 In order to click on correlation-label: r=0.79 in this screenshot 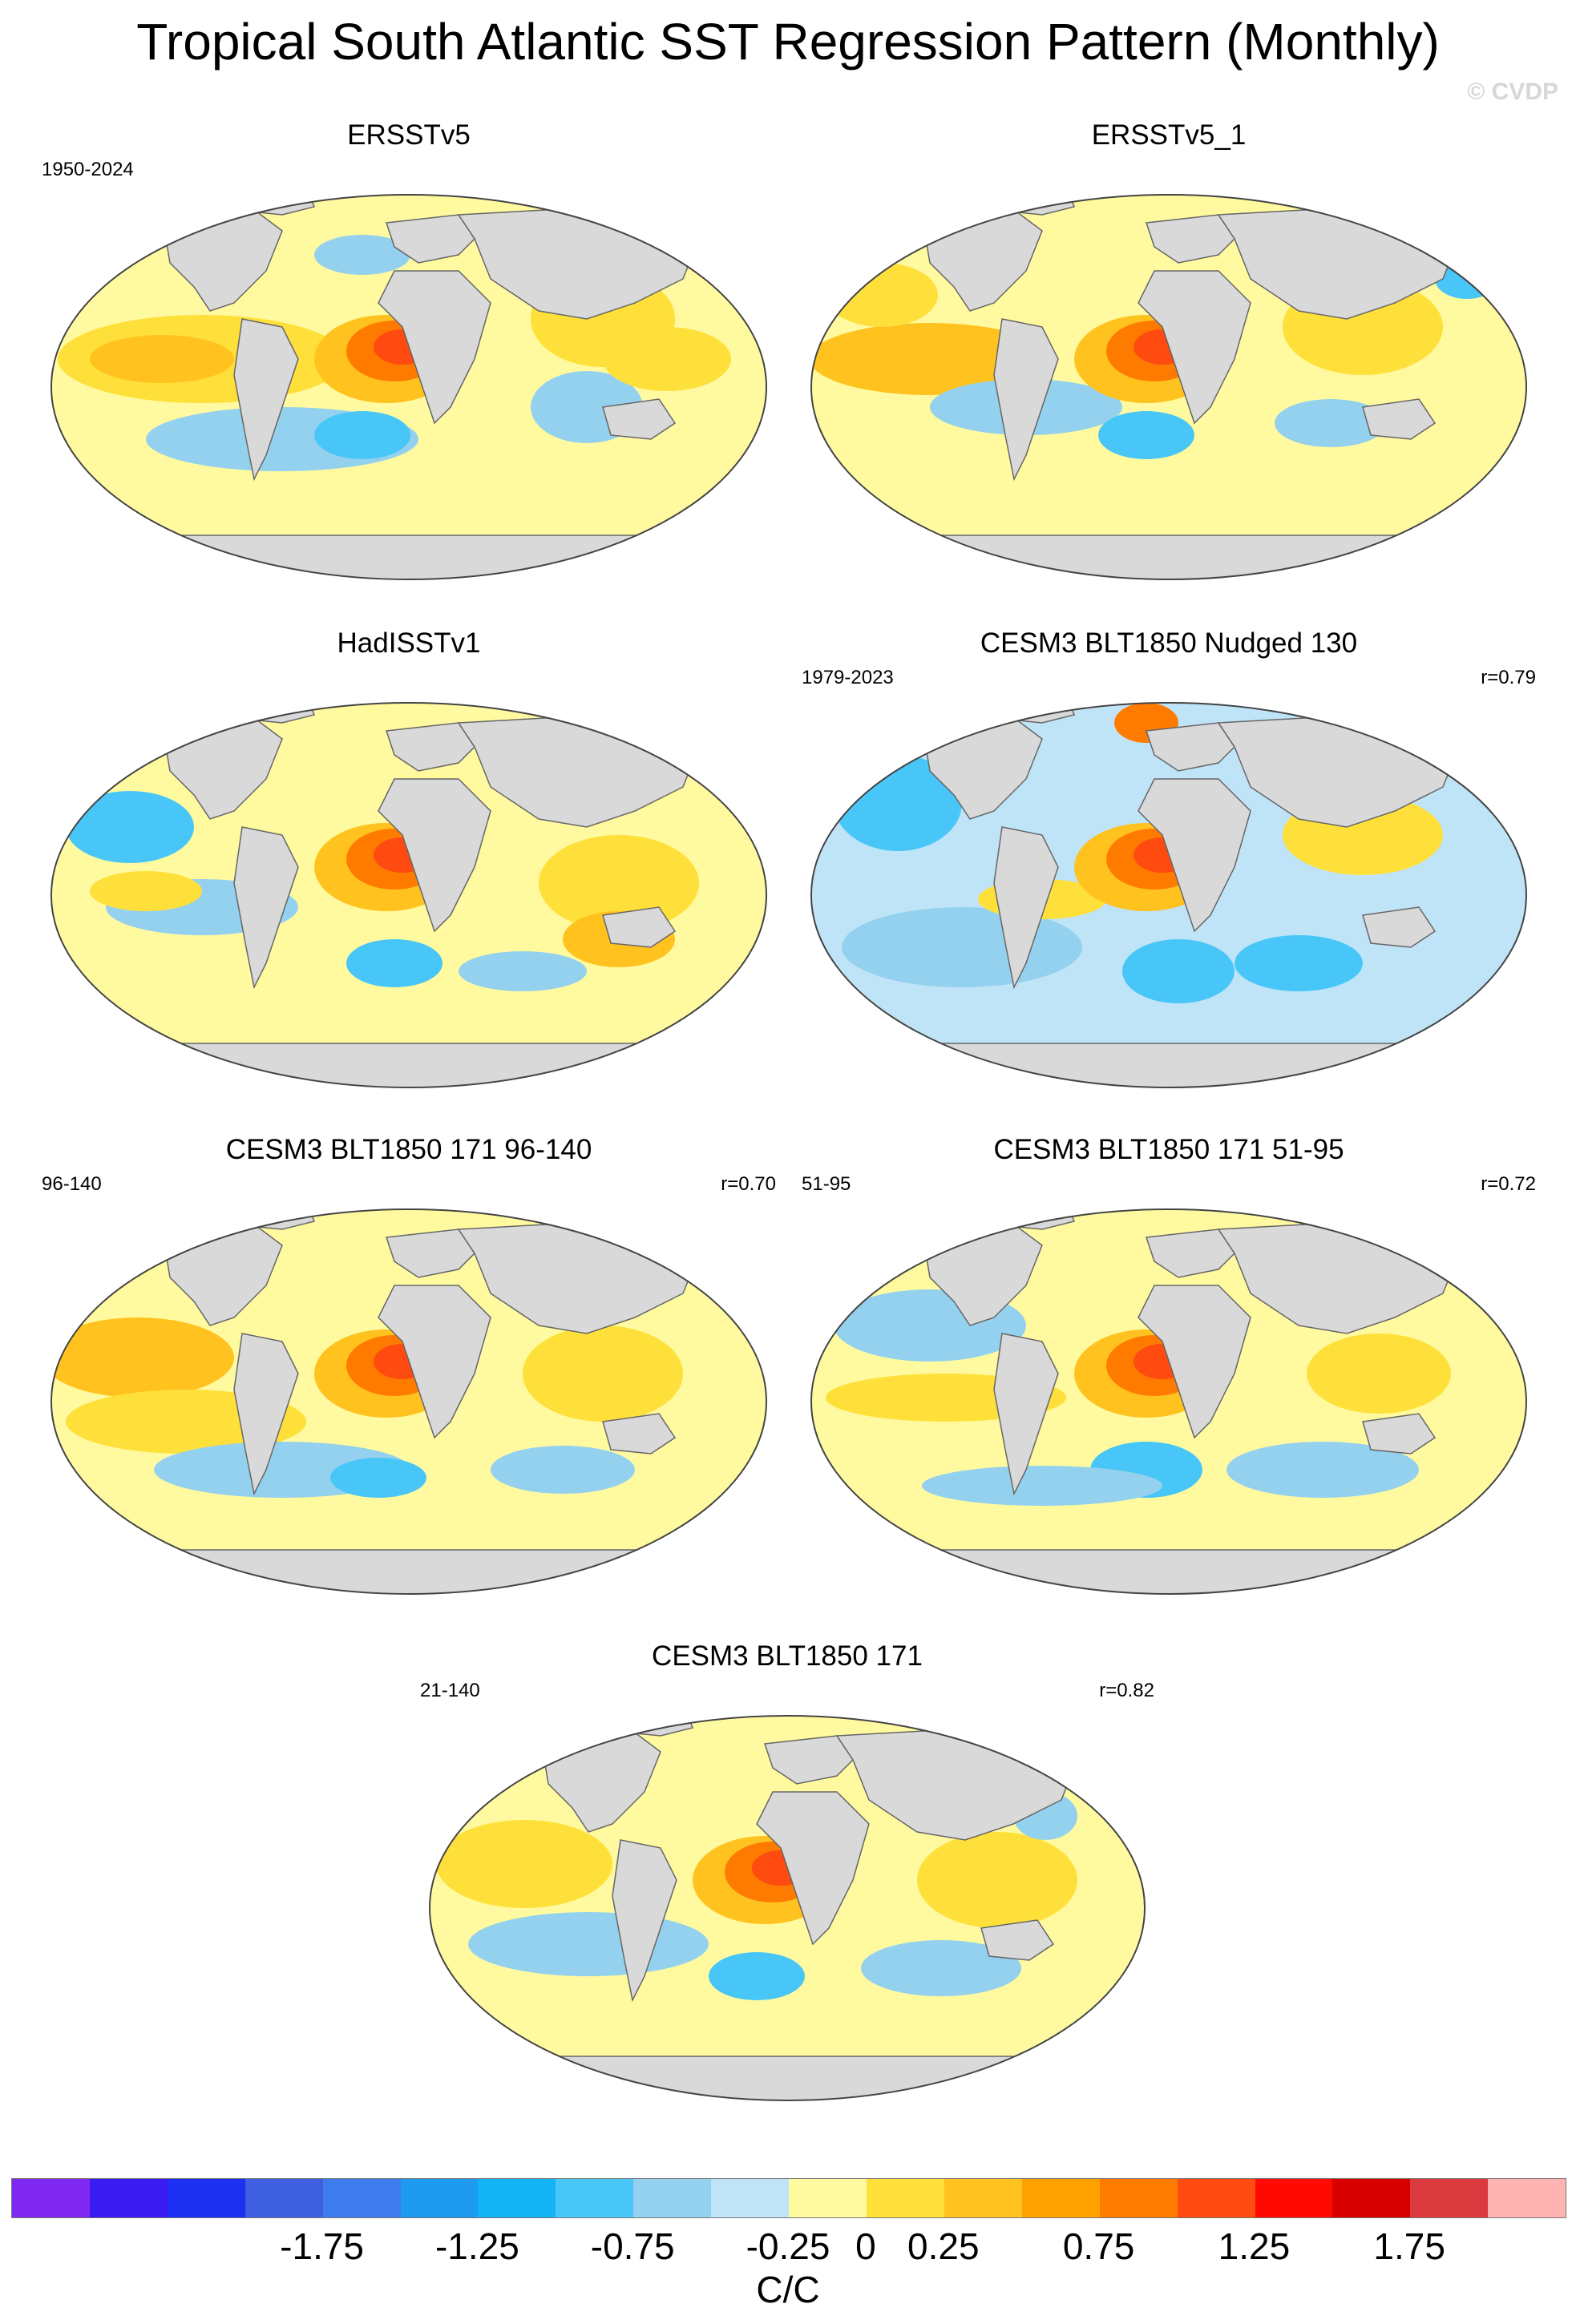, I will do `click(1508, 677)`.